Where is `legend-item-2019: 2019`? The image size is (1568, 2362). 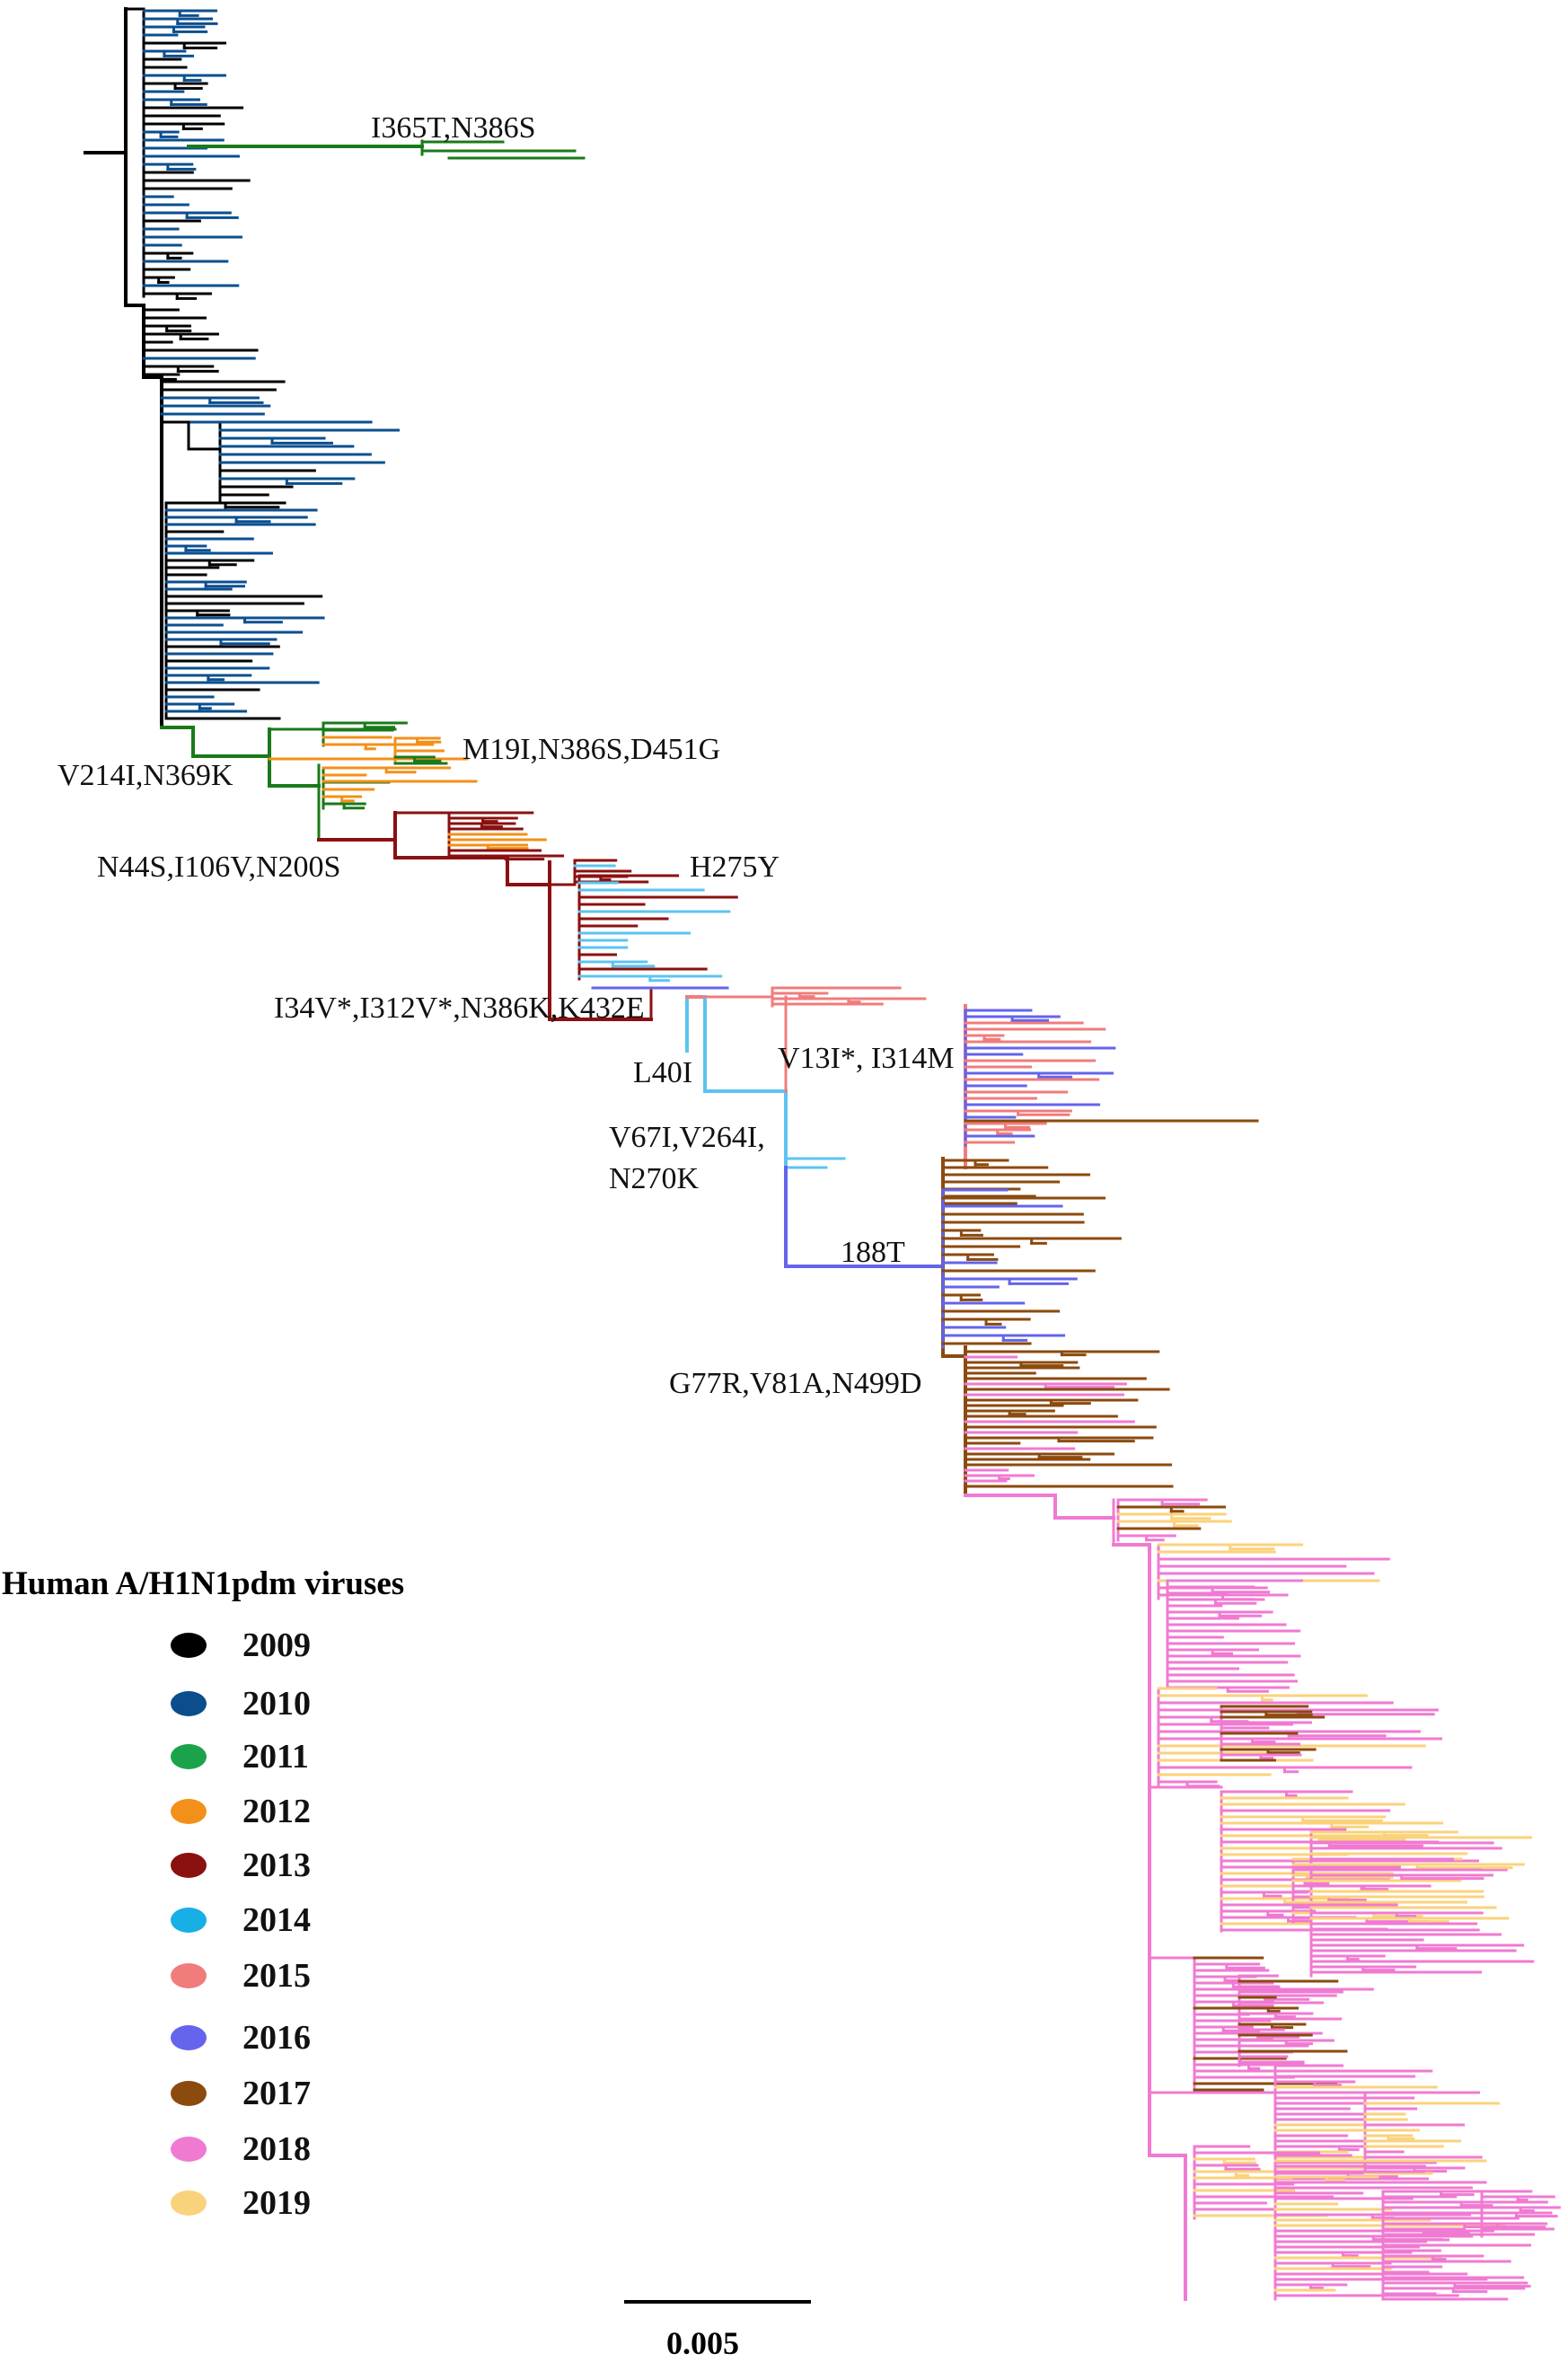
legend-item-2019: 2019 is located at coordinates (269, 2203).